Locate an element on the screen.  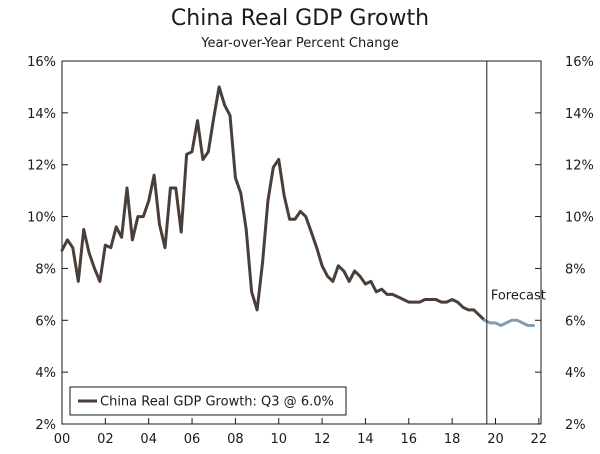
legend-label: China Real GDP Growth: Q3 @ 6.0% is located at coordinates (217, 402).